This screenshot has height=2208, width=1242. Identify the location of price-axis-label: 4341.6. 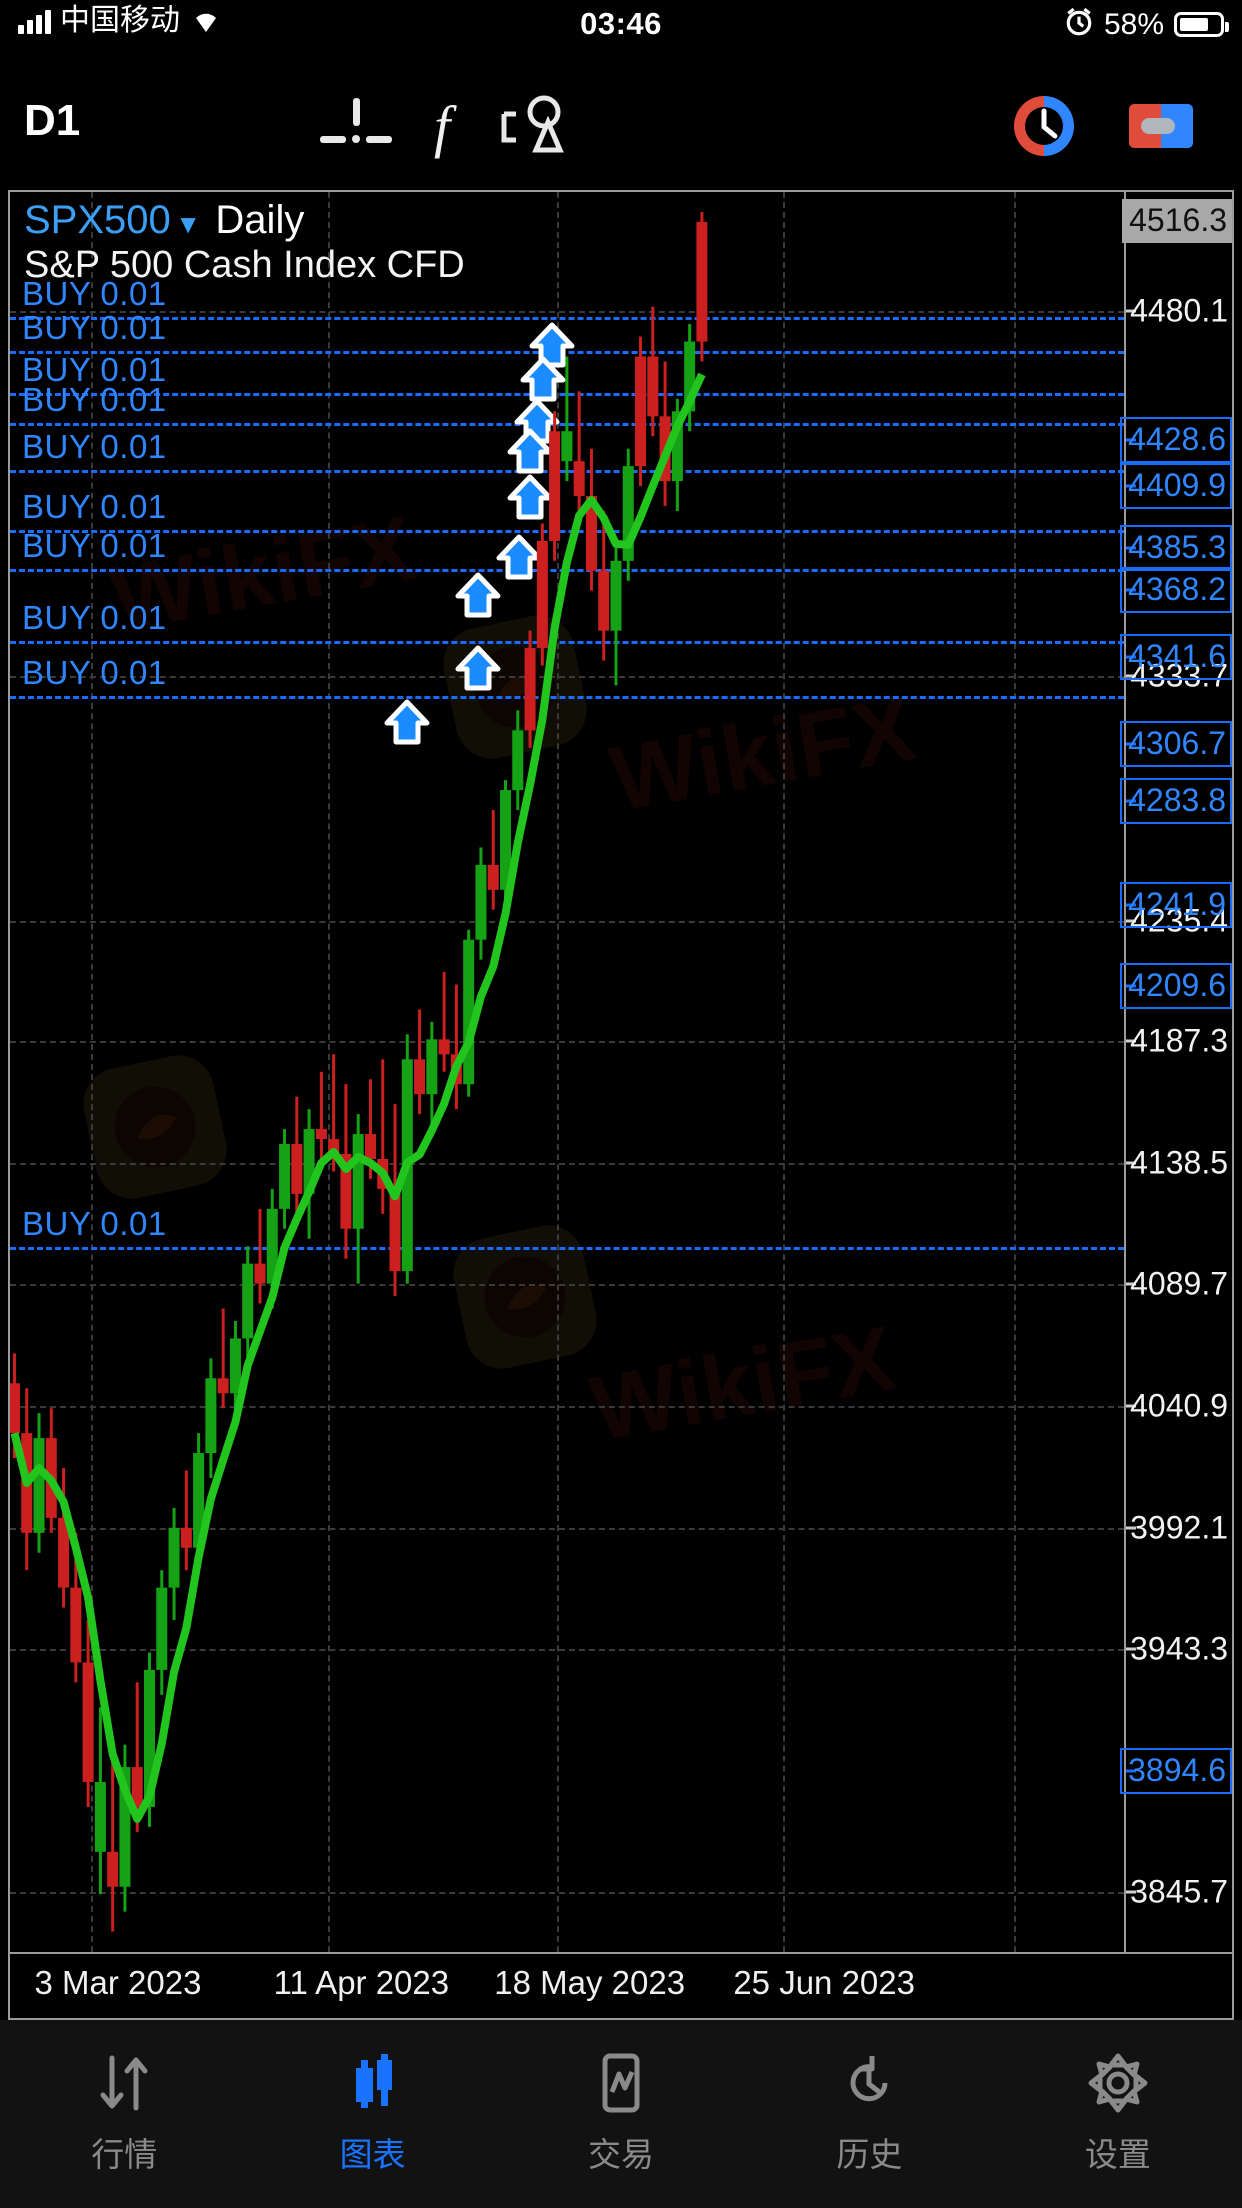
(1176, 656).